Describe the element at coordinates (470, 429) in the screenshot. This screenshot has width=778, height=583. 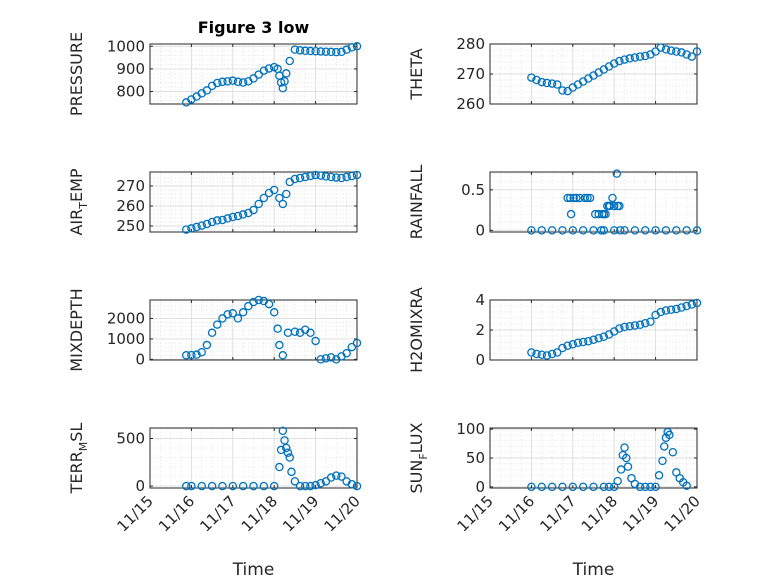
I see `y-tick-label: 100` at that location.